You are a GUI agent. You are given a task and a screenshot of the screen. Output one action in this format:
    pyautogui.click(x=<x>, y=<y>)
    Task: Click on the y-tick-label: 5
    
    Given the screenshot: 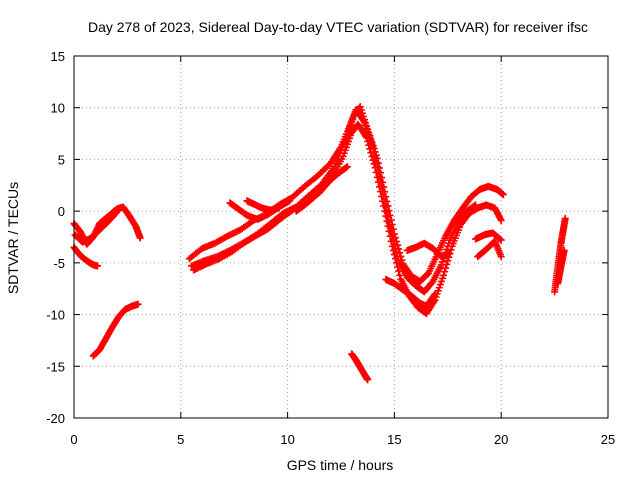 What is the action you would take?
    pyautogui.click(x=61, y=159)
    